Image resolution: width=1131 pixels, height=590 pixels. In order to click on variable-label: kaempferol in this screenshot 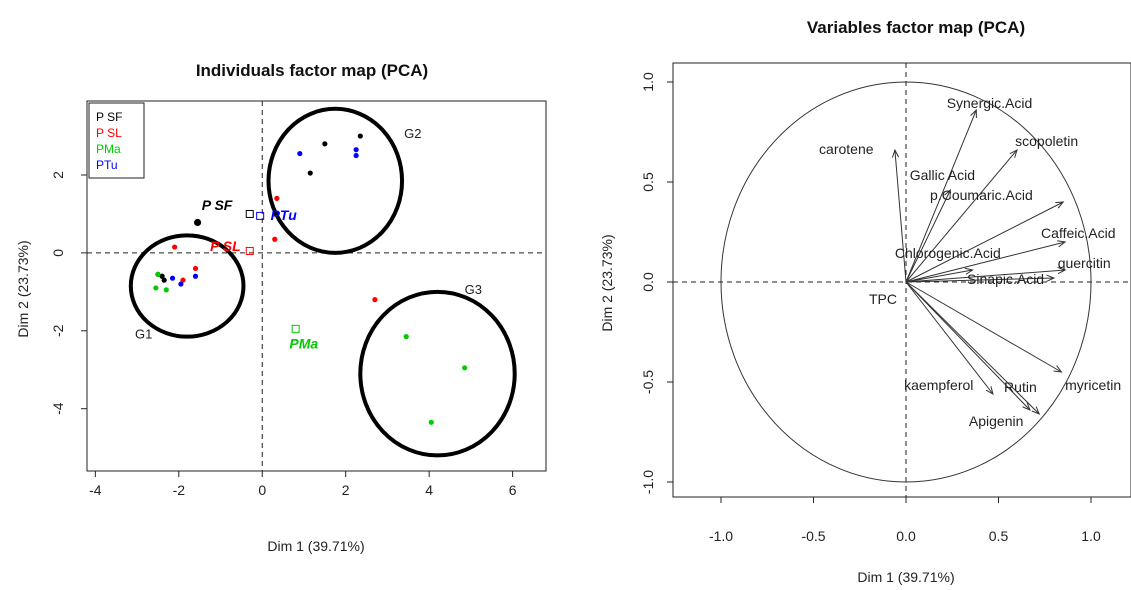, I will do `click(938, 385)`.